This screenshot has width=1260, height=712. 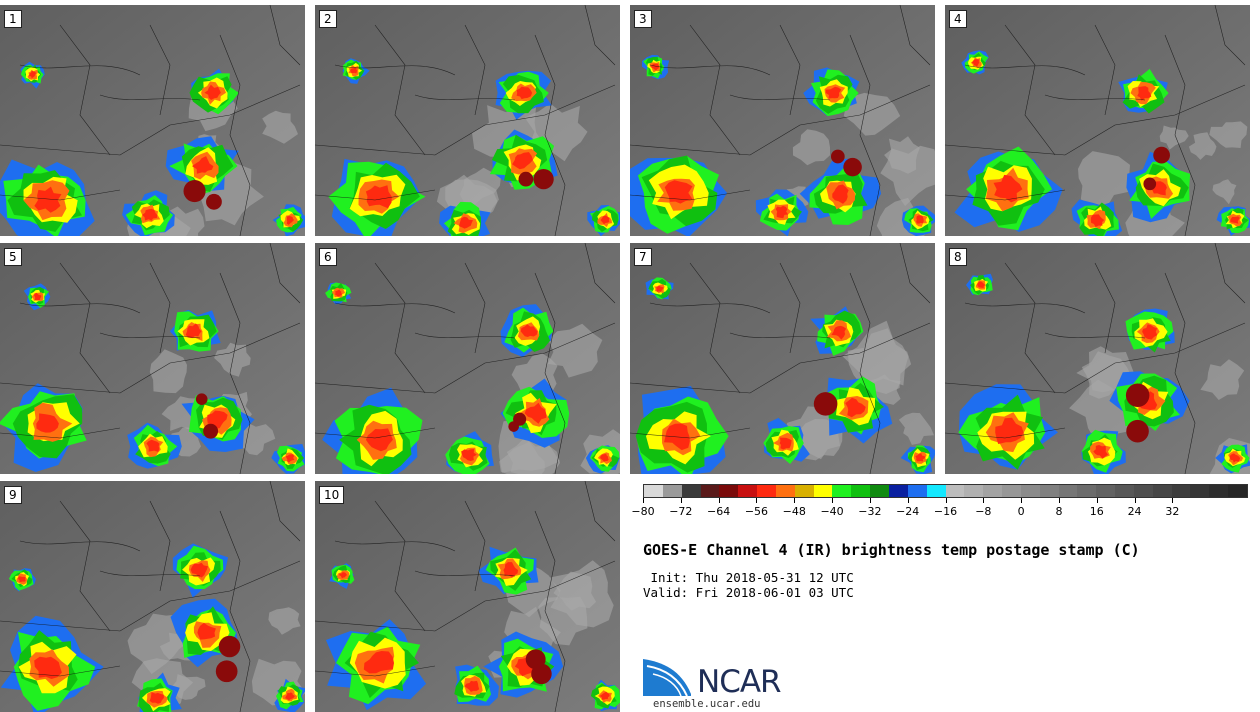 What do you see at coordinates (1059, 511) in the screenshot?
I see `colorbar-tick-label: 8` at bounding box center [1059, 511].